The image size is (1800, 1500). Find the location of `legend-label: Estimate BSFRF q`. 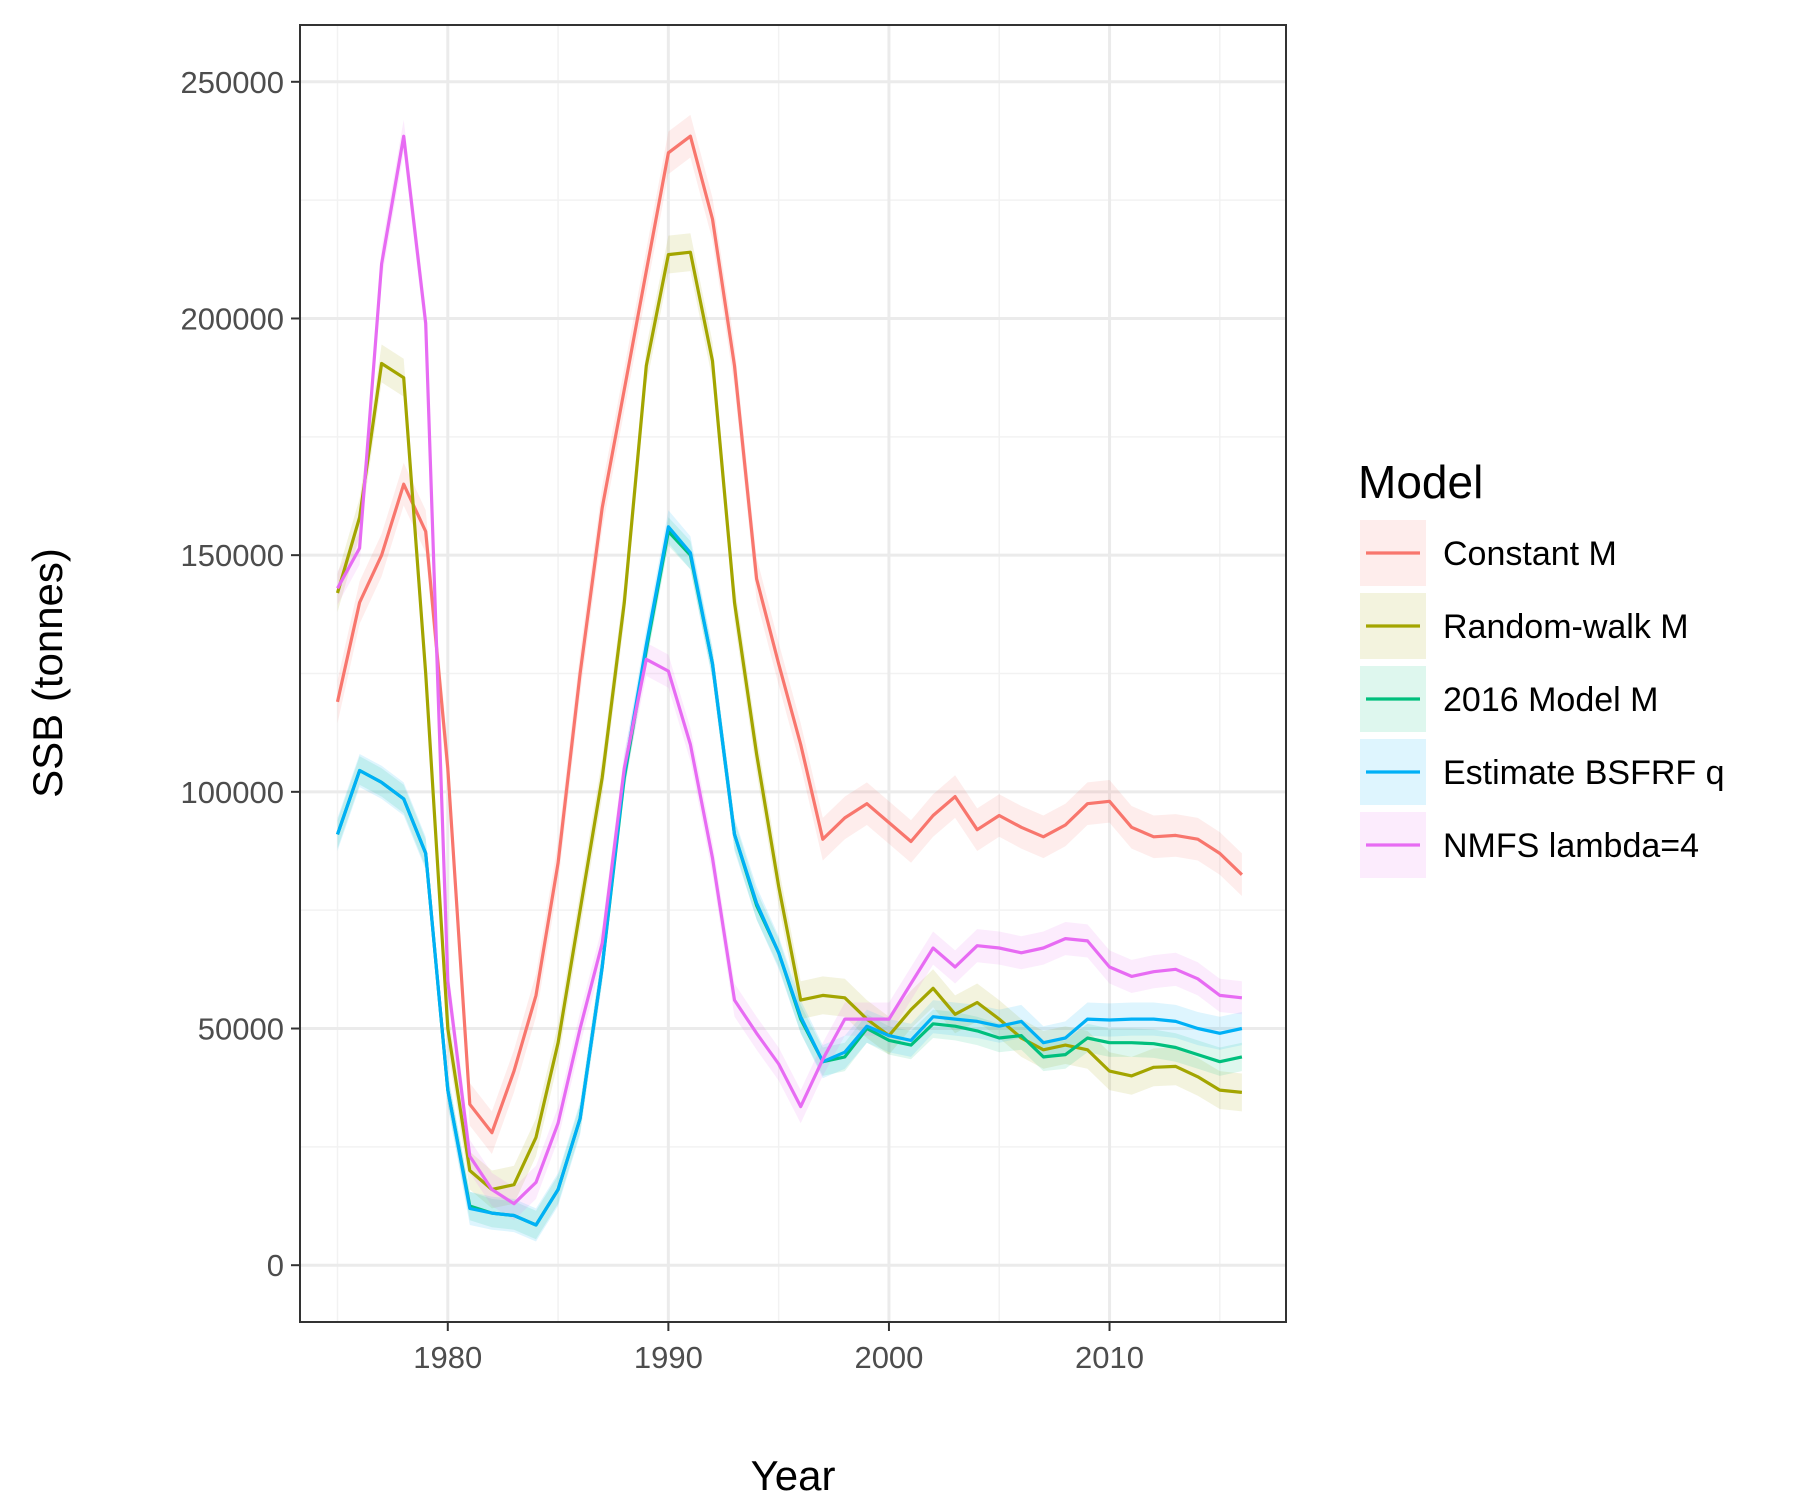

legend-label: Estimate BSFRF q is located at coordinates (1584, 773).